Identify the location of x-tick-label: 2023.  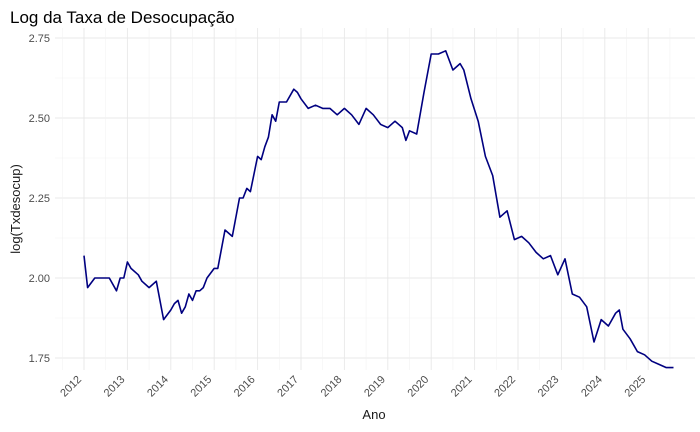
(549, 387).